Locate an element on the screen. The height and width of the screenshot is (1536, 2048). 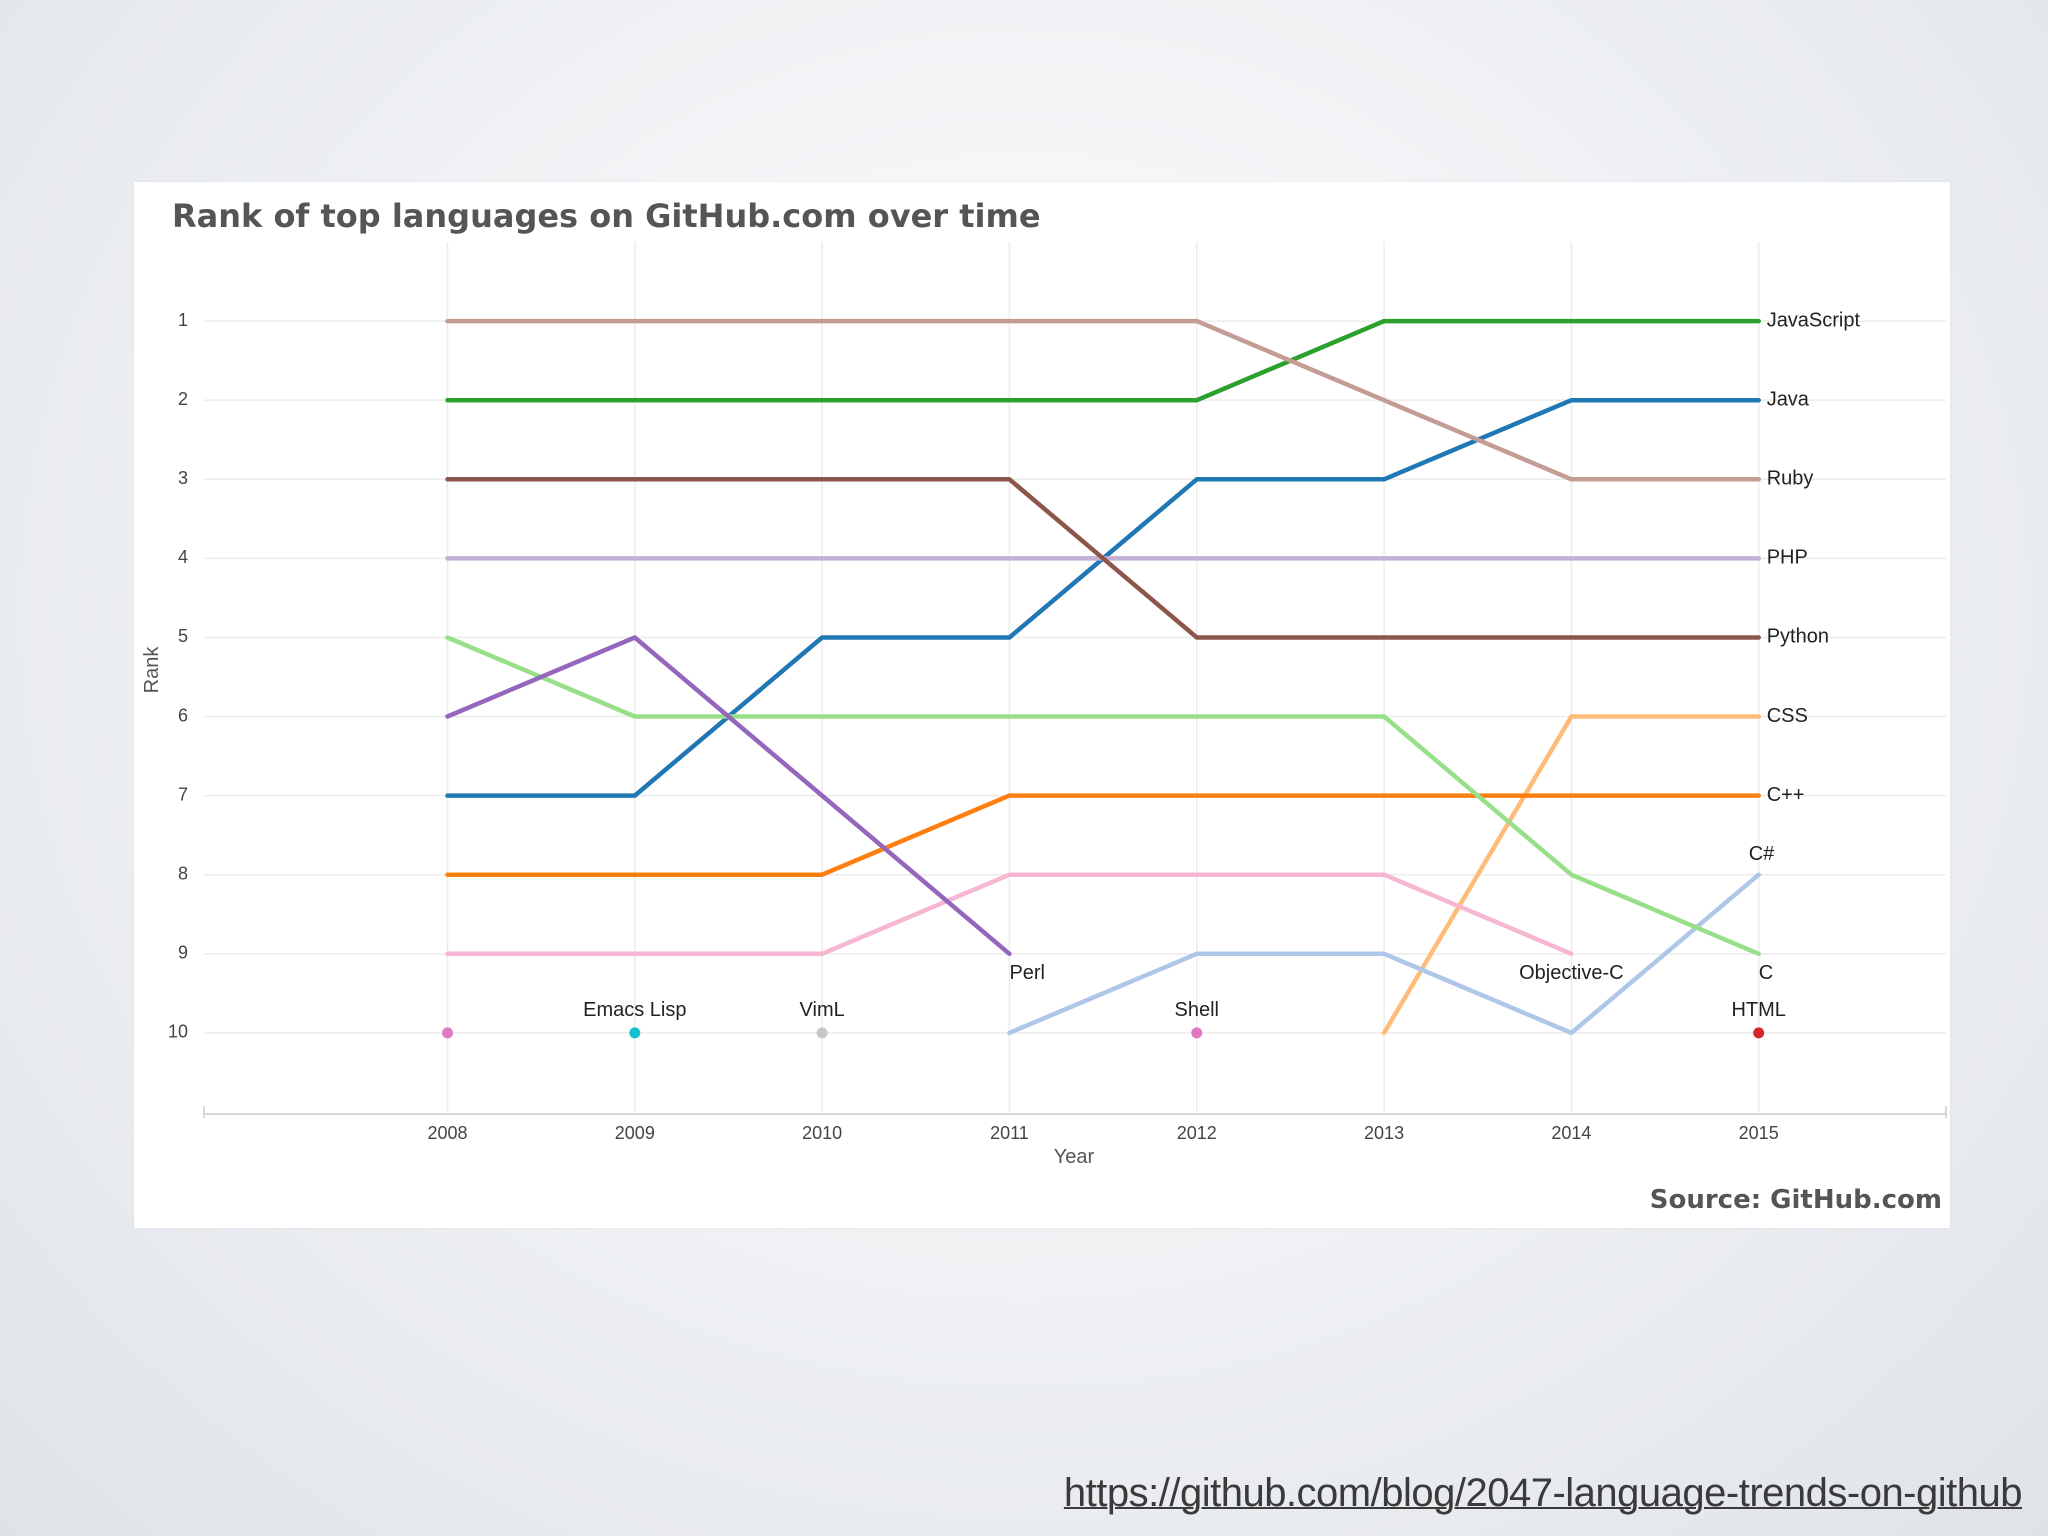
series-point-html is located at coordinates (1759, 1033).